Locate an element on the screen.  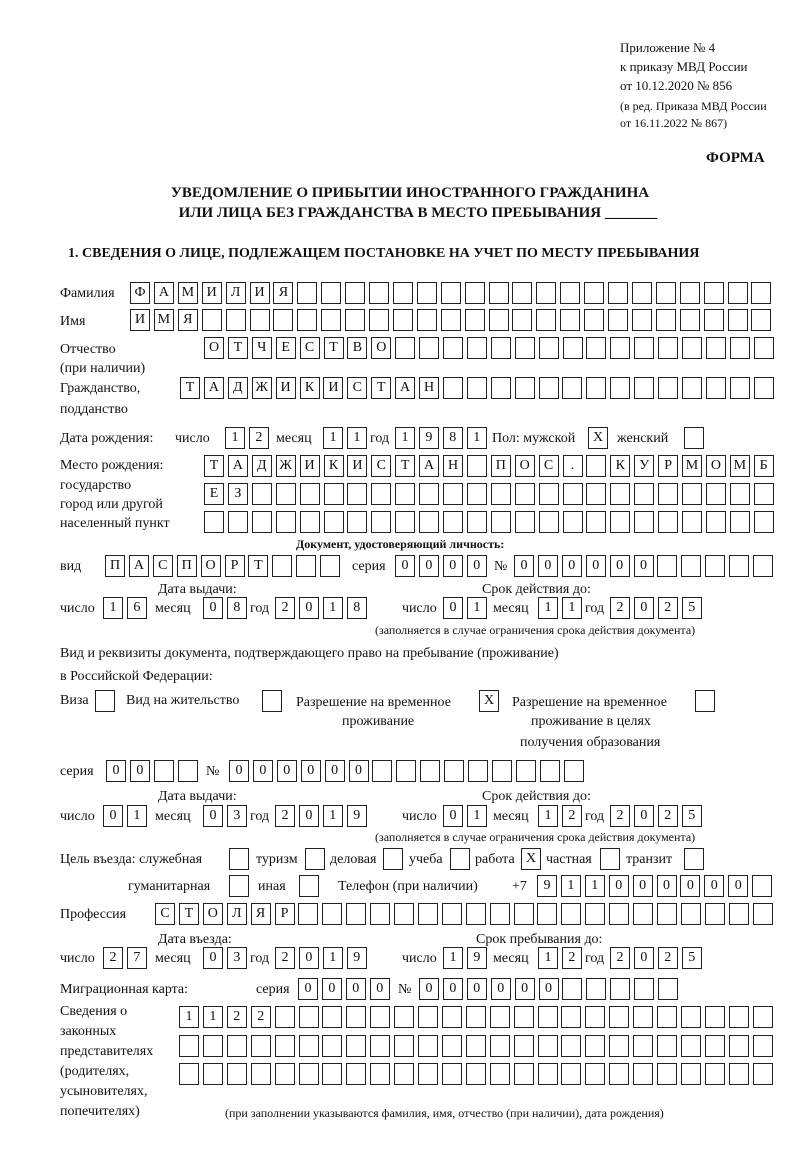
char-cell: П is located at coordinates (115, 566).